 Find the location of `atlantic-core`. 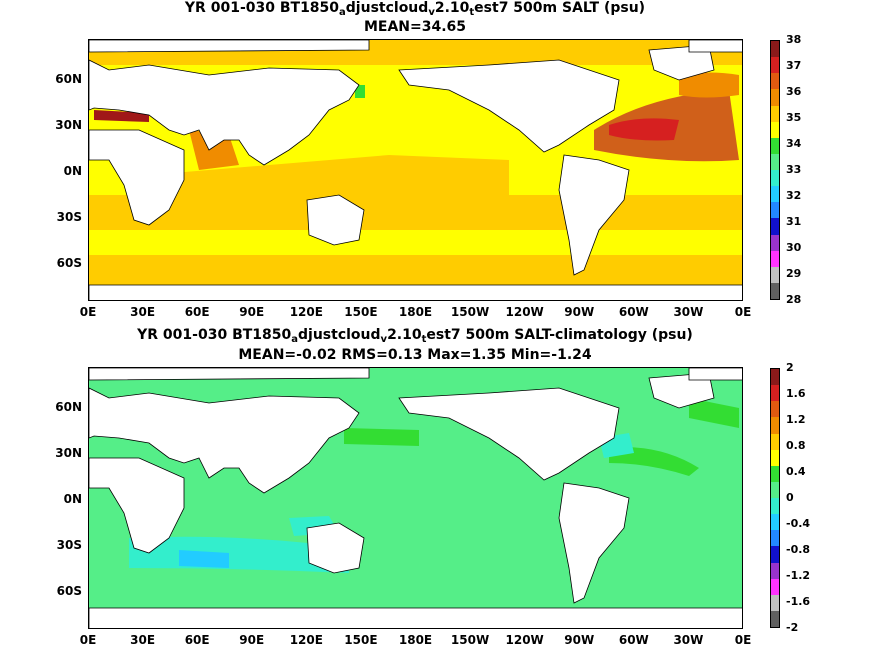

atlantic-core is located at coordinates (644, 129).